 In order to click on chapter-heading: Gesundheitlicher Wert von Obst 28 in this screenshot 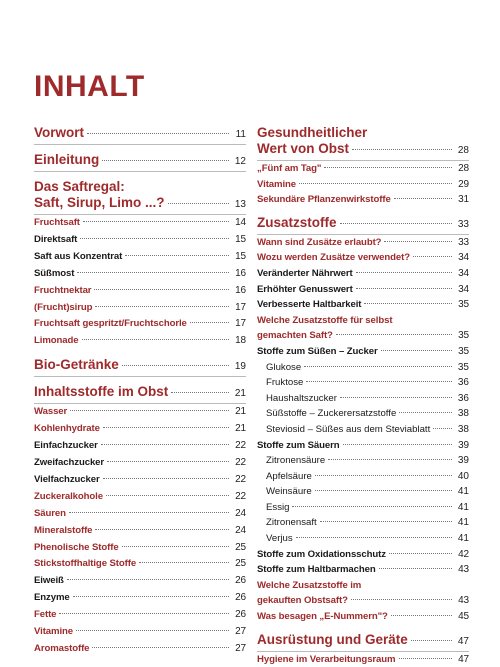, I will do `click(363, 143)`.